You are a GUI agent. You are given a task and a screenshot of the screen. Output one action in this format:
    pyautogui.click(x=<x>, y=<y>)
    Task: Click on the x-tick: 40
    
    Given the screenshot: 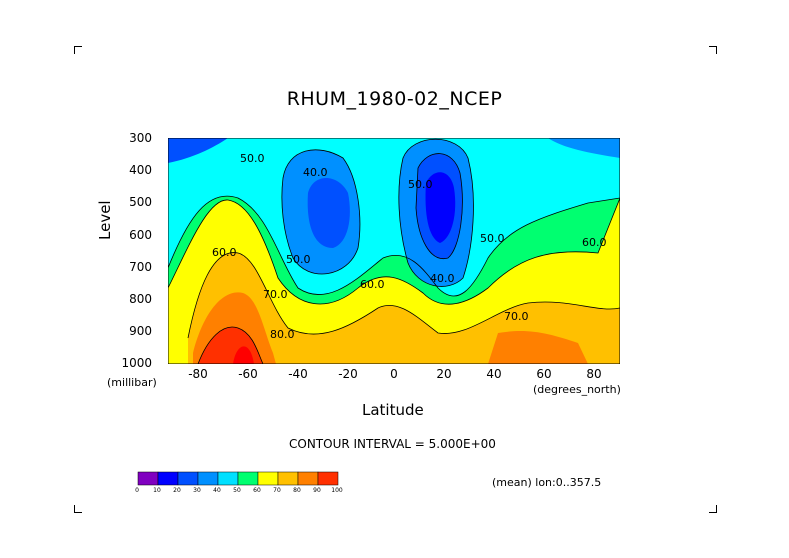 What is the action you would take?
    pyautogui.click(x=494, y=374)
    